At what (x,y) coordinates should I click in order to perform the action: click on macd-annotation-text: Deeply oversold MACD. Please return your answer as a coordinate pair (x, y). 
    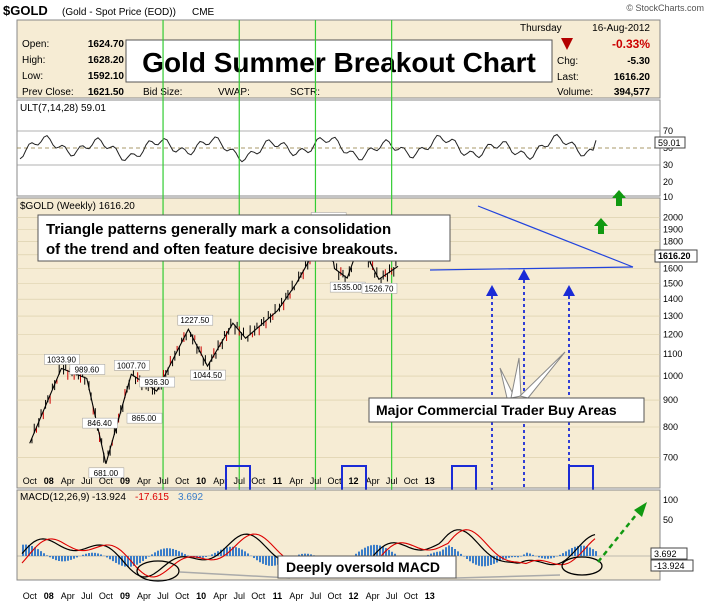
    Looking at the image, I should click on (363, 567).